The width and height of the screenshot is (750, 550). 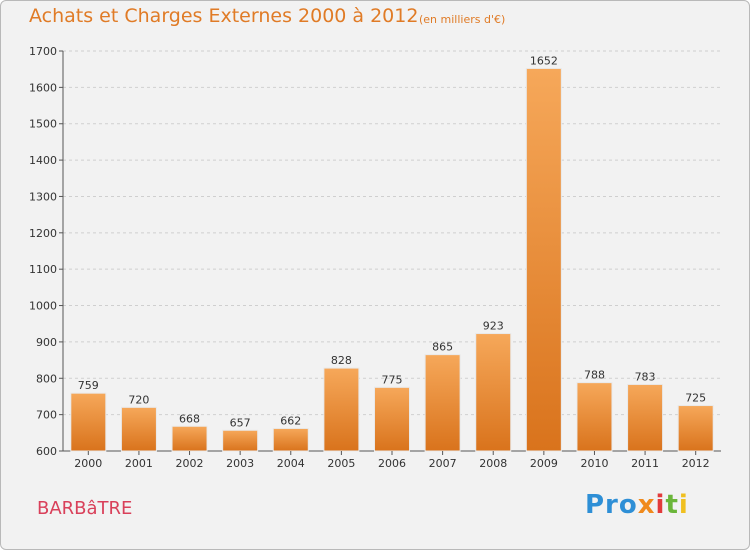 What do you see at coordinates (696, 463) in the screenshot?
I see `x-tick-label: 2012` at bounding box center [696, 463].